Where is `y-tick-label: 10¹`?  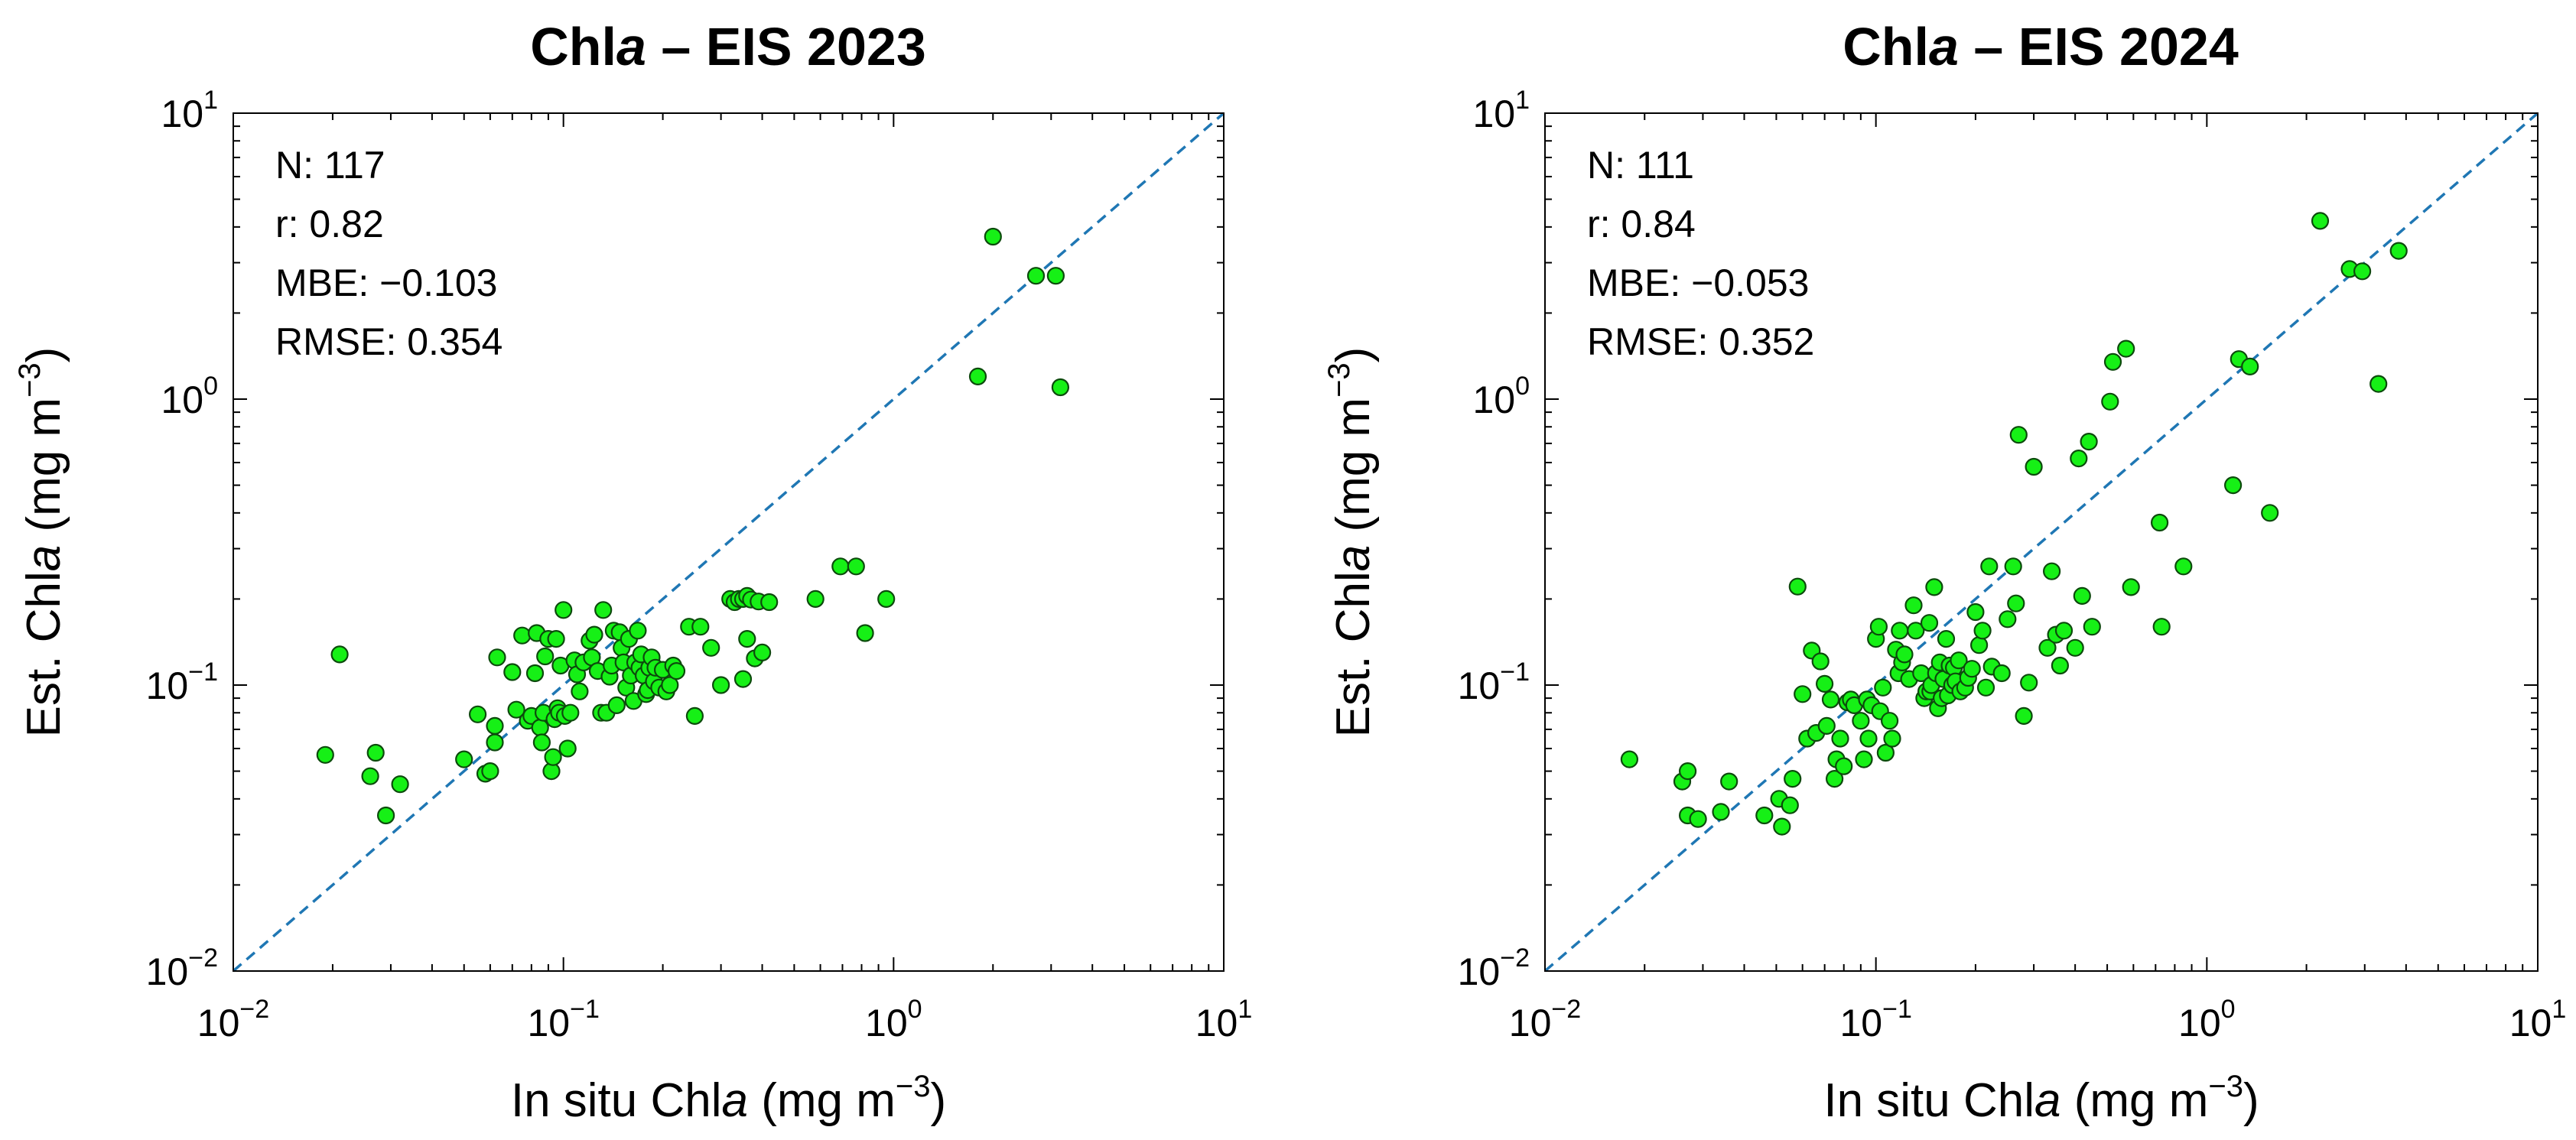 y-tick-label: 10¹ is located at coordinates (189, 110).